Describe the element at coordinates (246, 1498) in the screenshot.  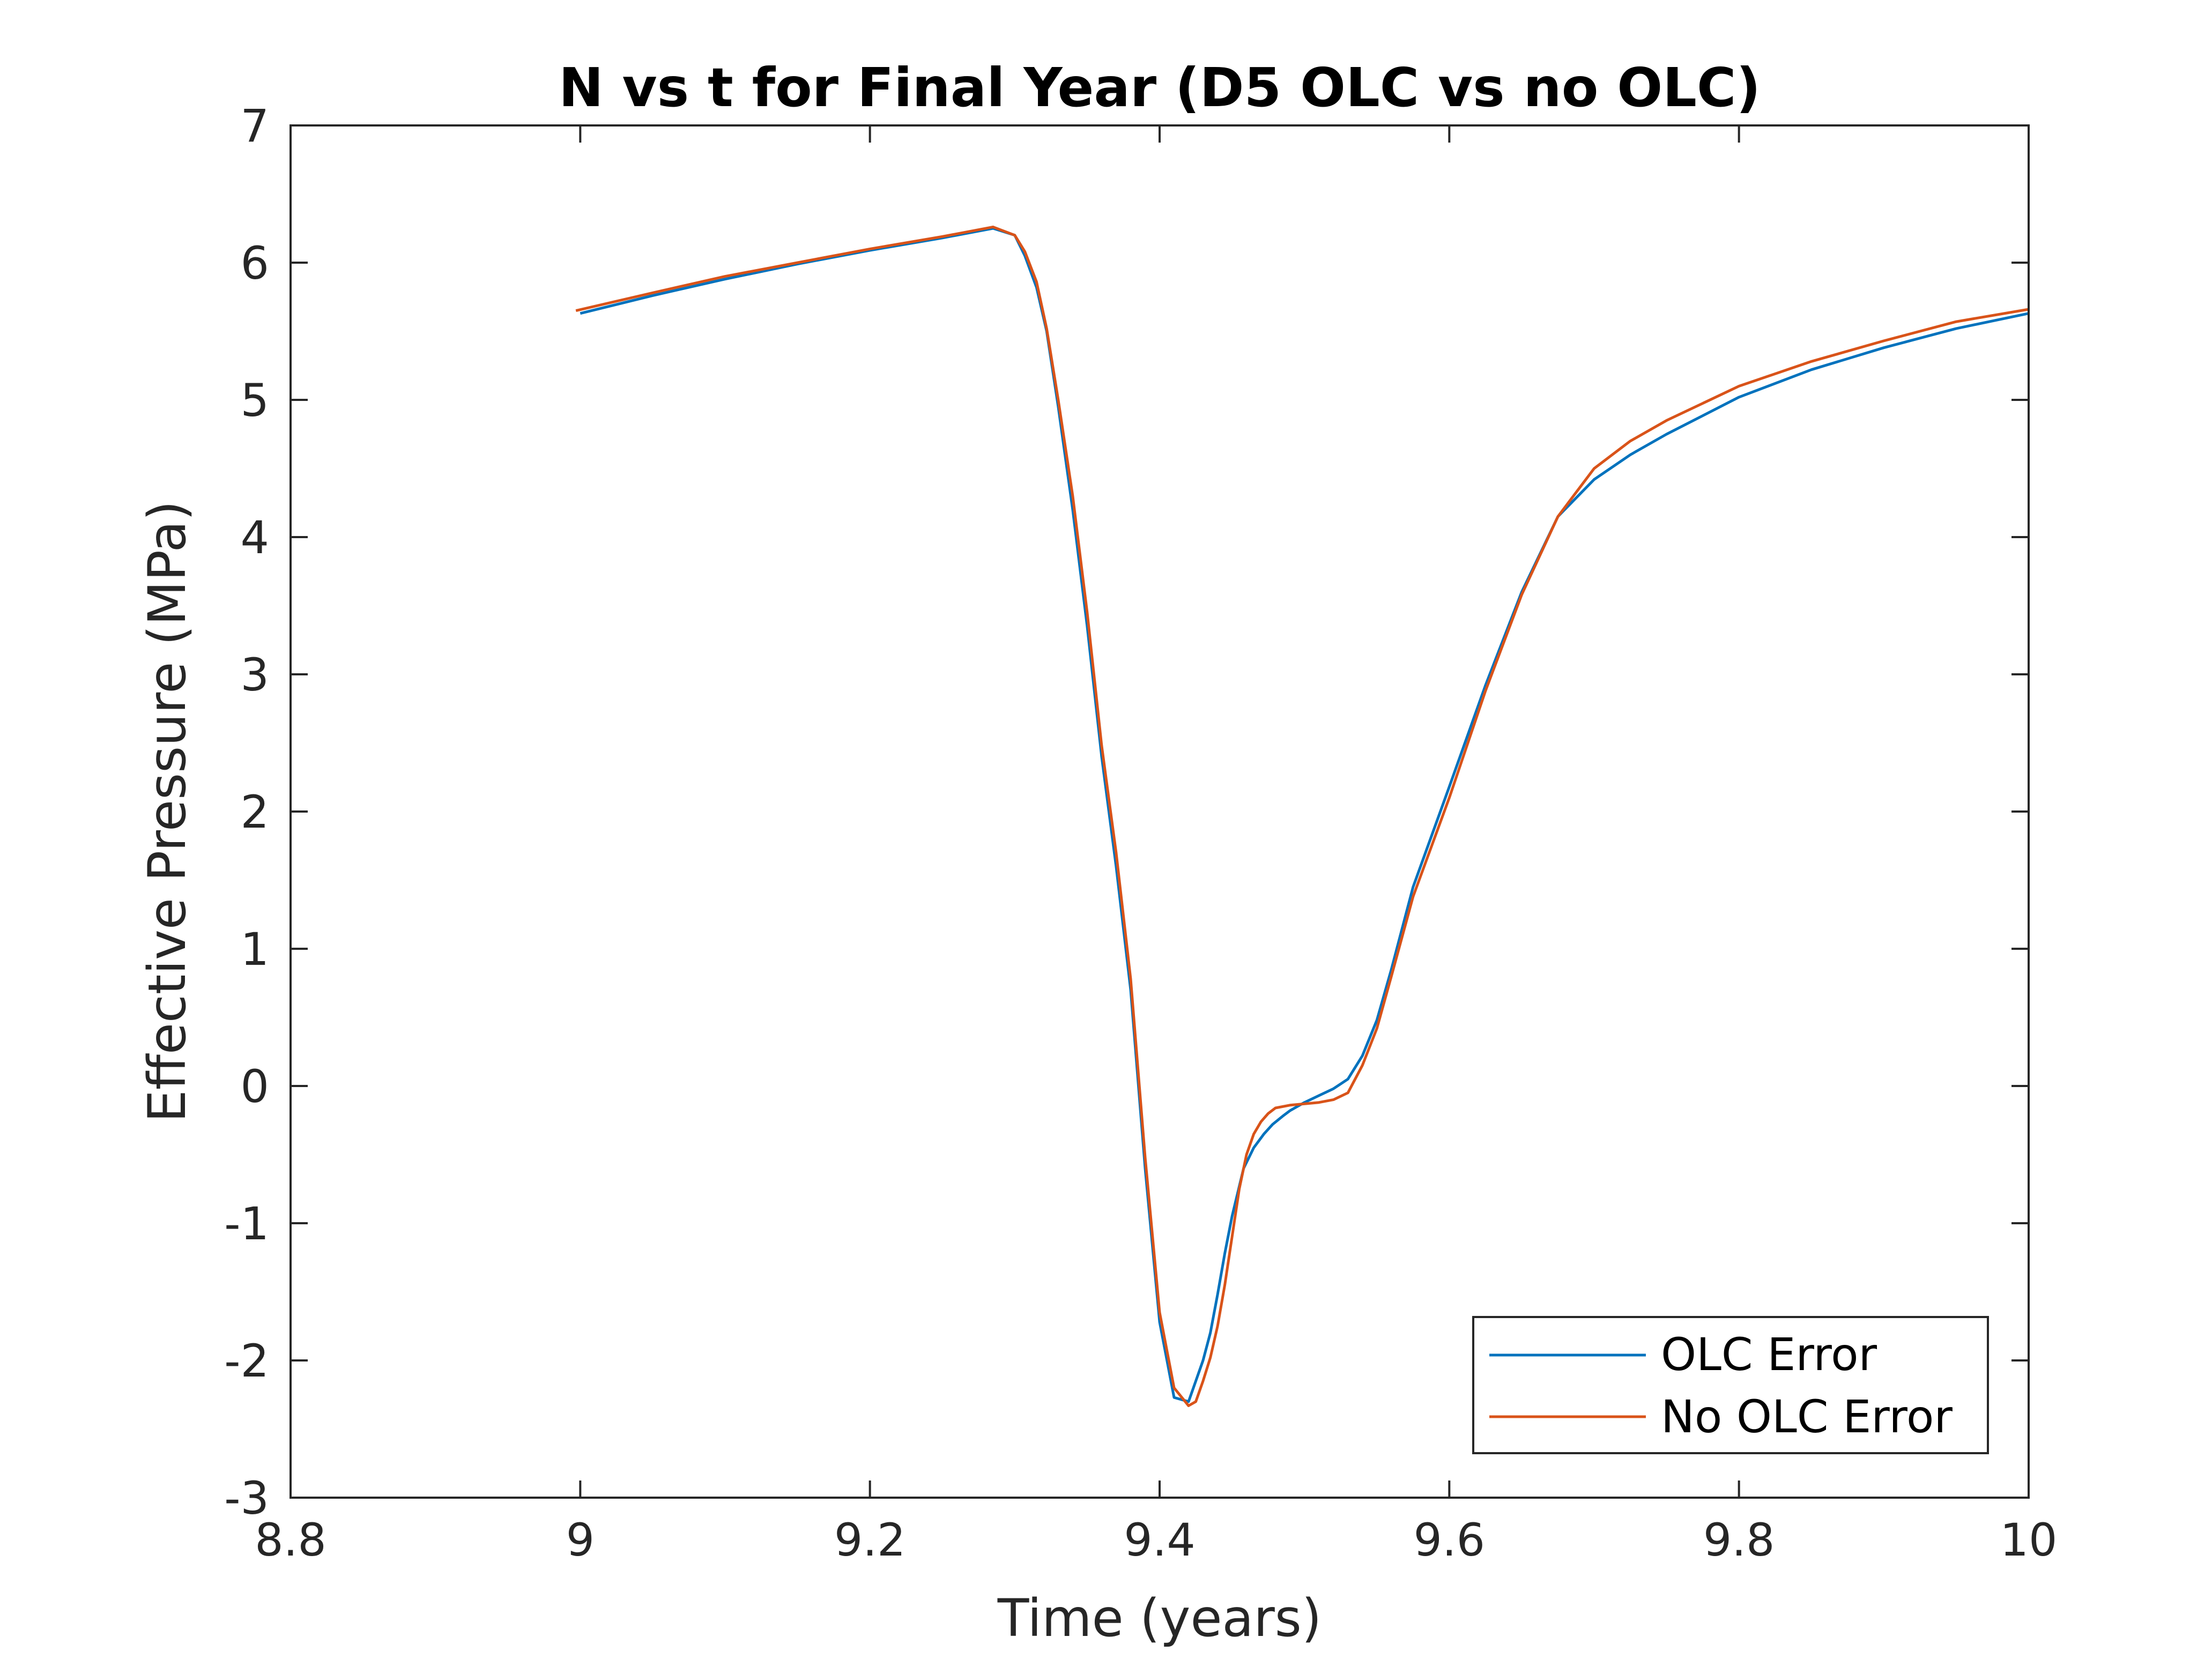
I see `y-tick-label: -3` at that location.